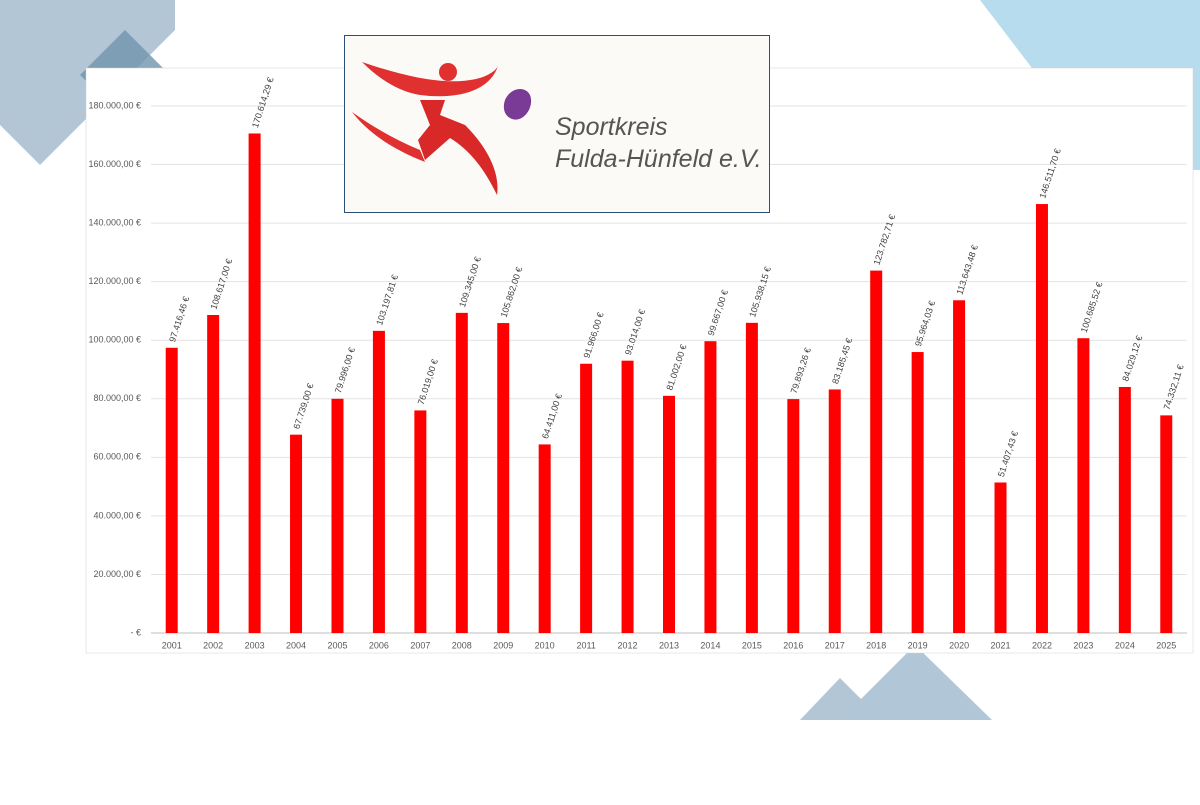 This screenshot has width=1200, height=805. Describe the element at coordinates (213, 645) in the screenshot. I see `x-tick-label: 2002` at that location.